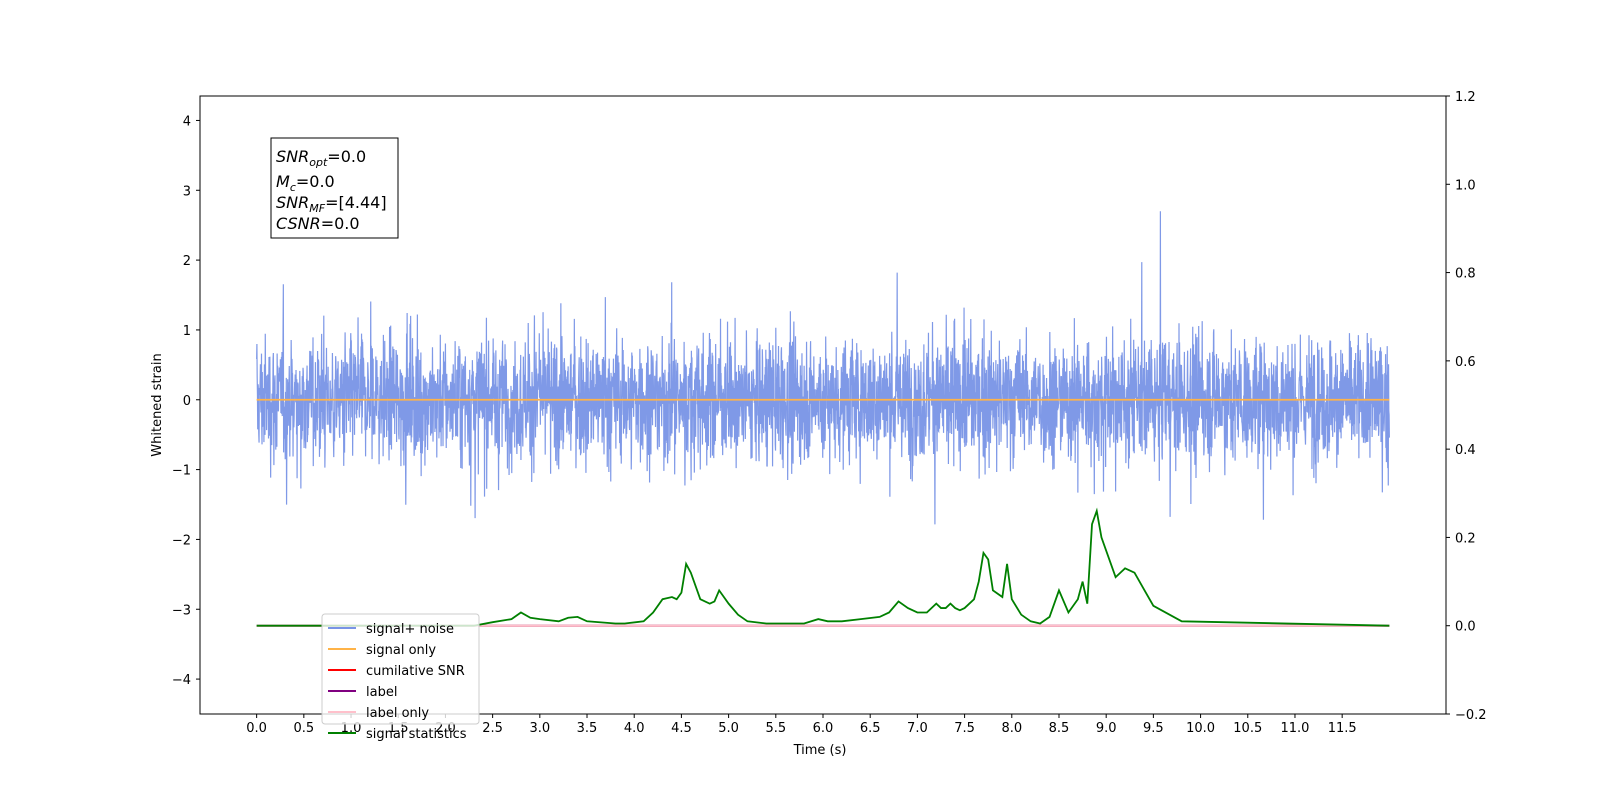 The height and width of the screenshot is (800, 1600). Describe the element at coordinates (1465, 185) in the screenshot. I see `y-right-tick-label: 1.0` at that location.